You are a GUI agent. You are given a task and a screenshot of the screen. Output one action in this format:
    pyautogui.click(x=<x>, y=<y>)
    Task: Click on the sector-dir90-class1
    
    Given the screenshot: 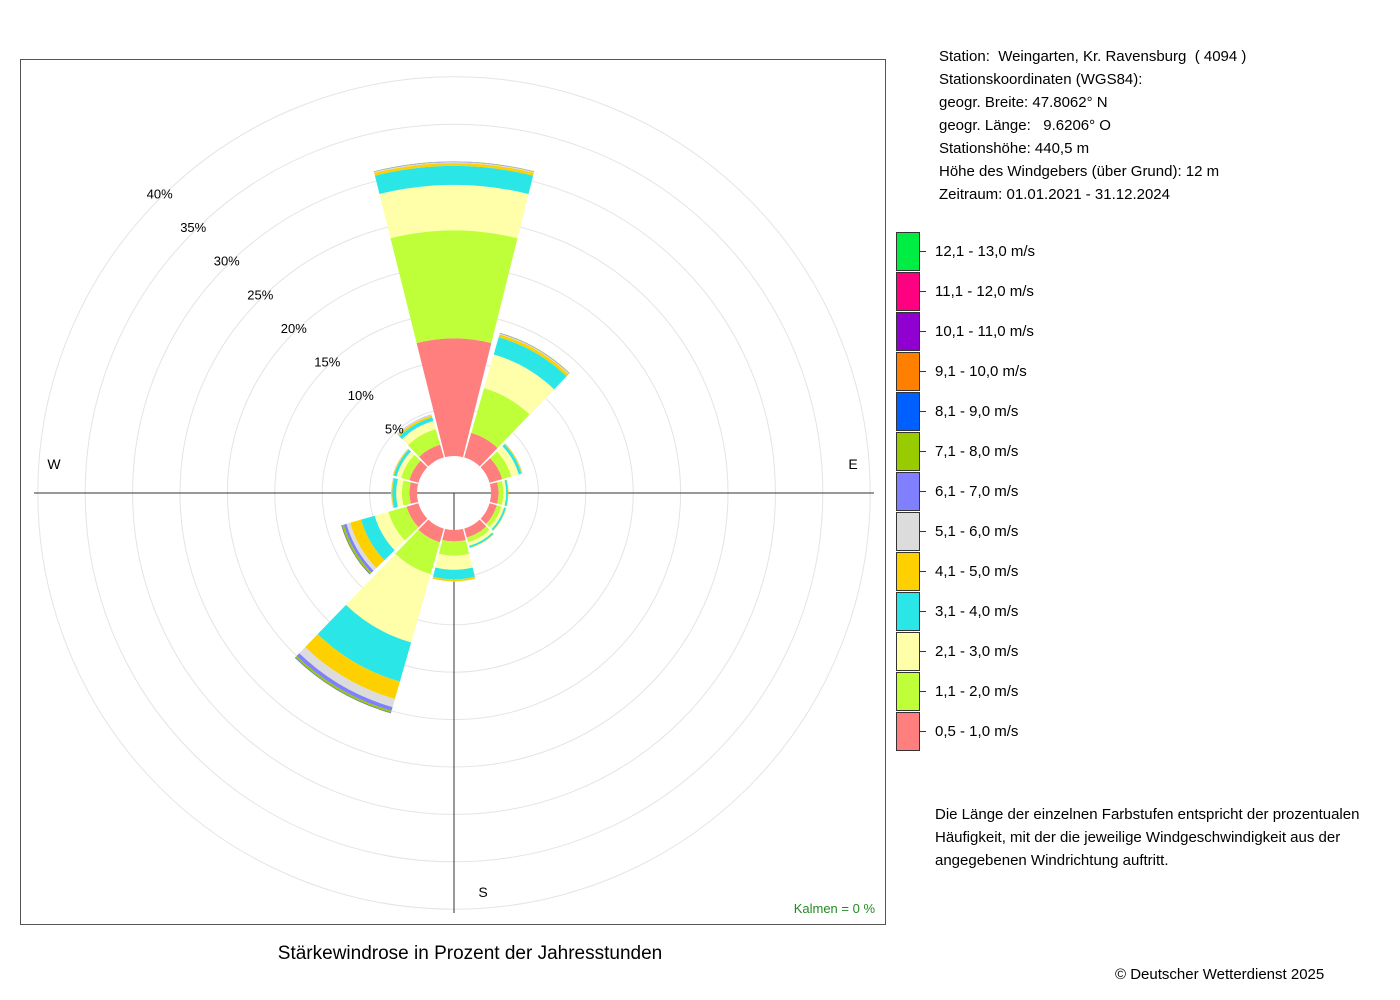 What is the action you would take?
    pyautogui.click(x=494, y=493)
    